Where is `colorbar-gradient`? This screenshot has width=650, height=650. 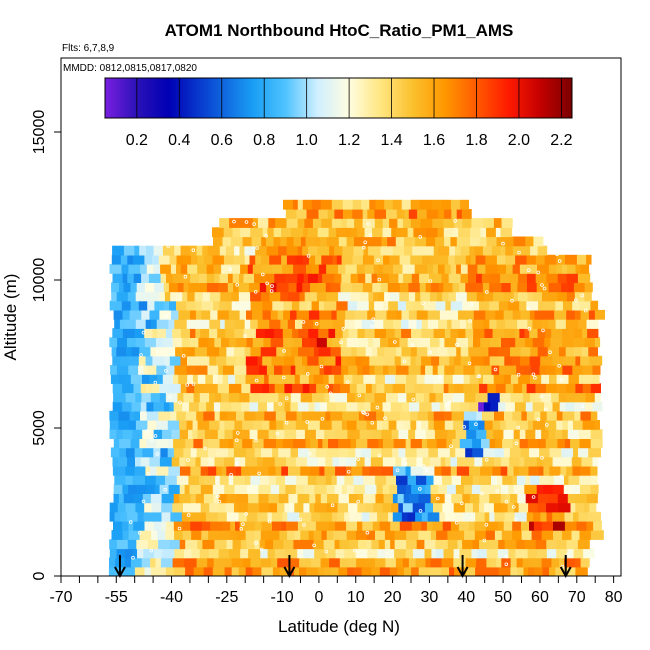 colorbar-gradient is located at coordinates (338, 98).